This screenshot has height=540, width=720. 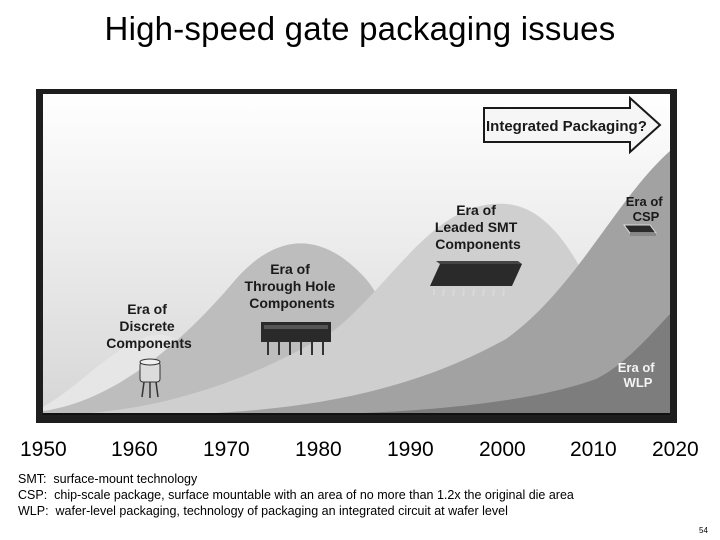 I want to click on era-through-hole-line-3: Components, so click(x=292, y=303).